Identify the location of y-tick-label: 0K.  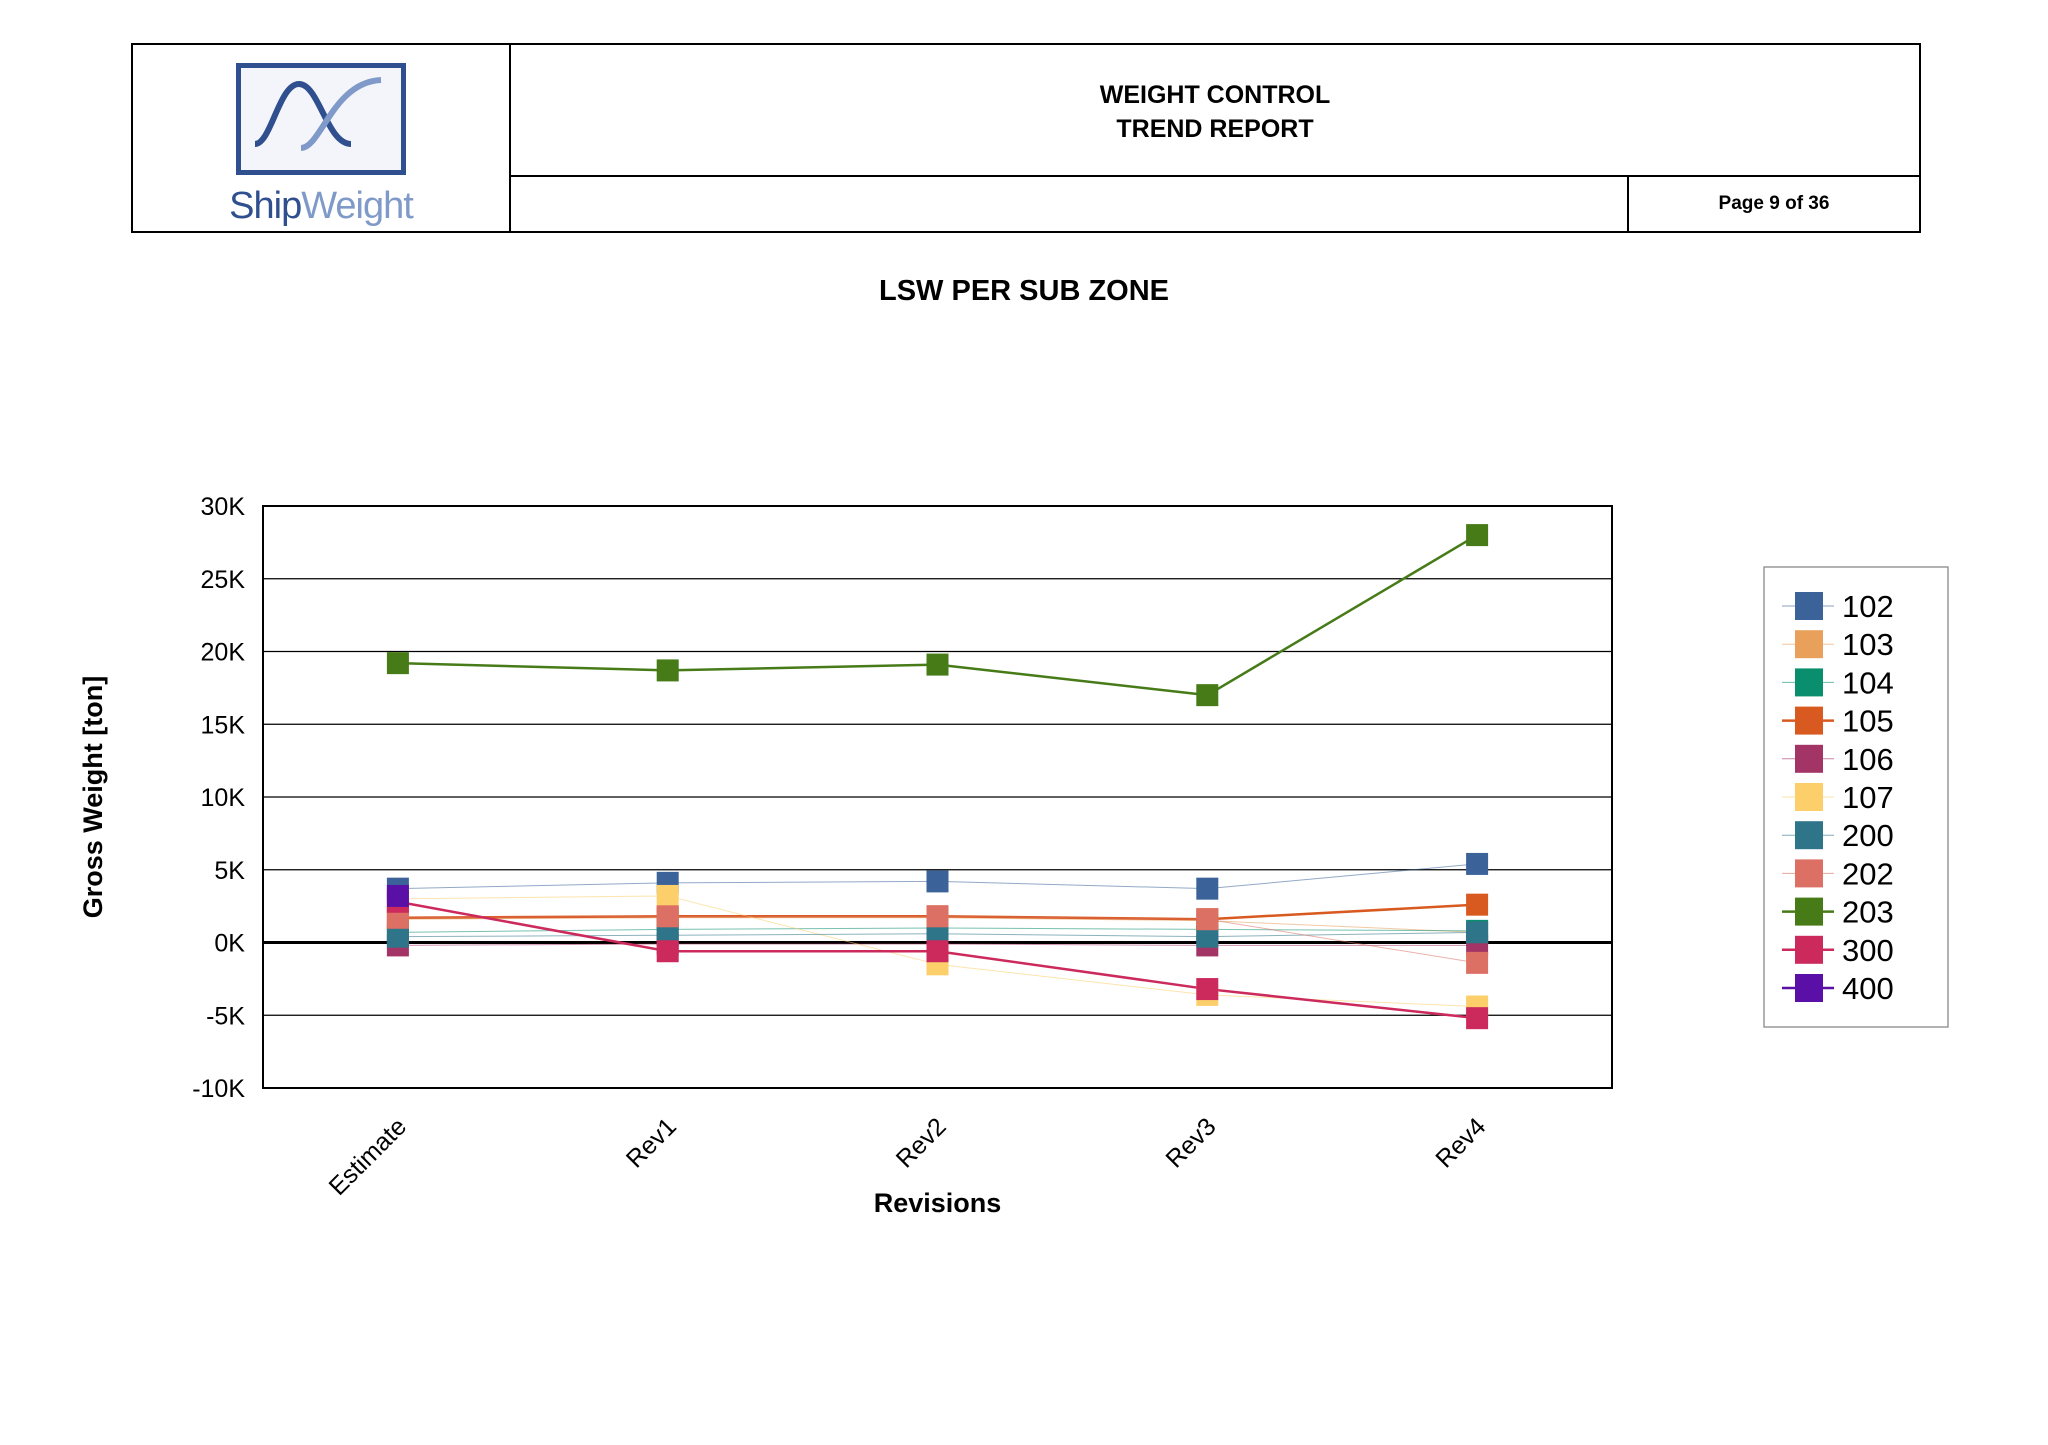
(229, 944).